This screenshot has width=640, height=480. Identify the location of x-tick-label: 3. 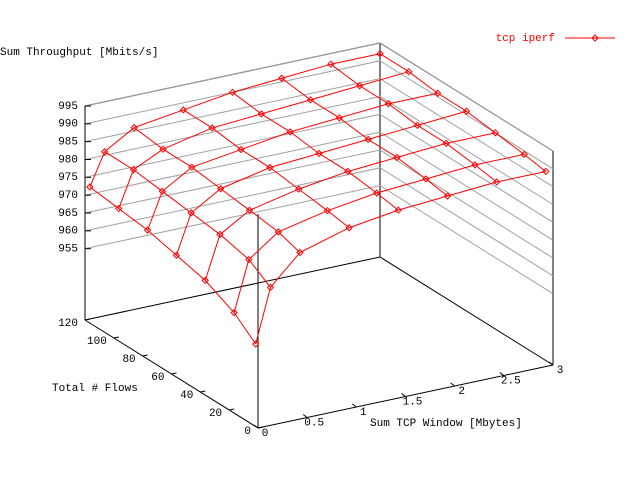
(560, 371).